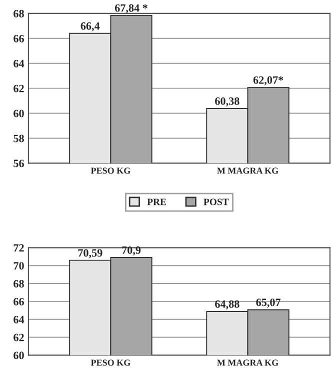 This screenshot has height=384, width=335. Describe the element at coordinates (227, 305) in the screenshot. I see `data-label: 64,88` at that location.